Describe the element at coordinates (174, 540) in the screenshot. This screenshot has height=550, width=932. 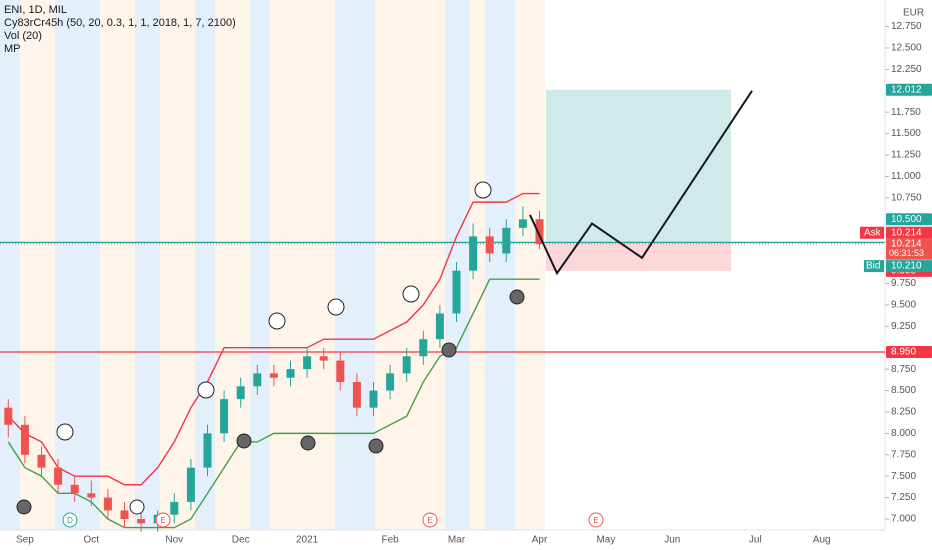
I see `x-tick-label: Nov` at that location.